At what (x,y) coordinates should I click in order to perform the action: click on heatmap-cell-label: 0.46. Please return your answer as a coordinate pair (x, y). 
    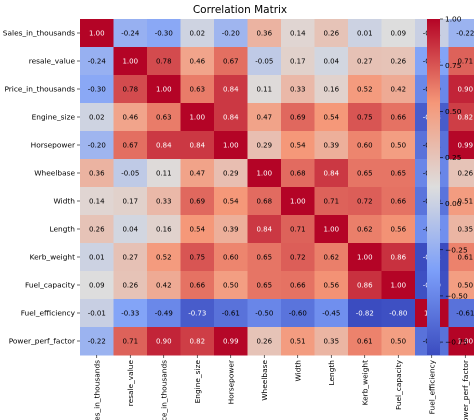
    Looking at the image, I should click on (130, 118).